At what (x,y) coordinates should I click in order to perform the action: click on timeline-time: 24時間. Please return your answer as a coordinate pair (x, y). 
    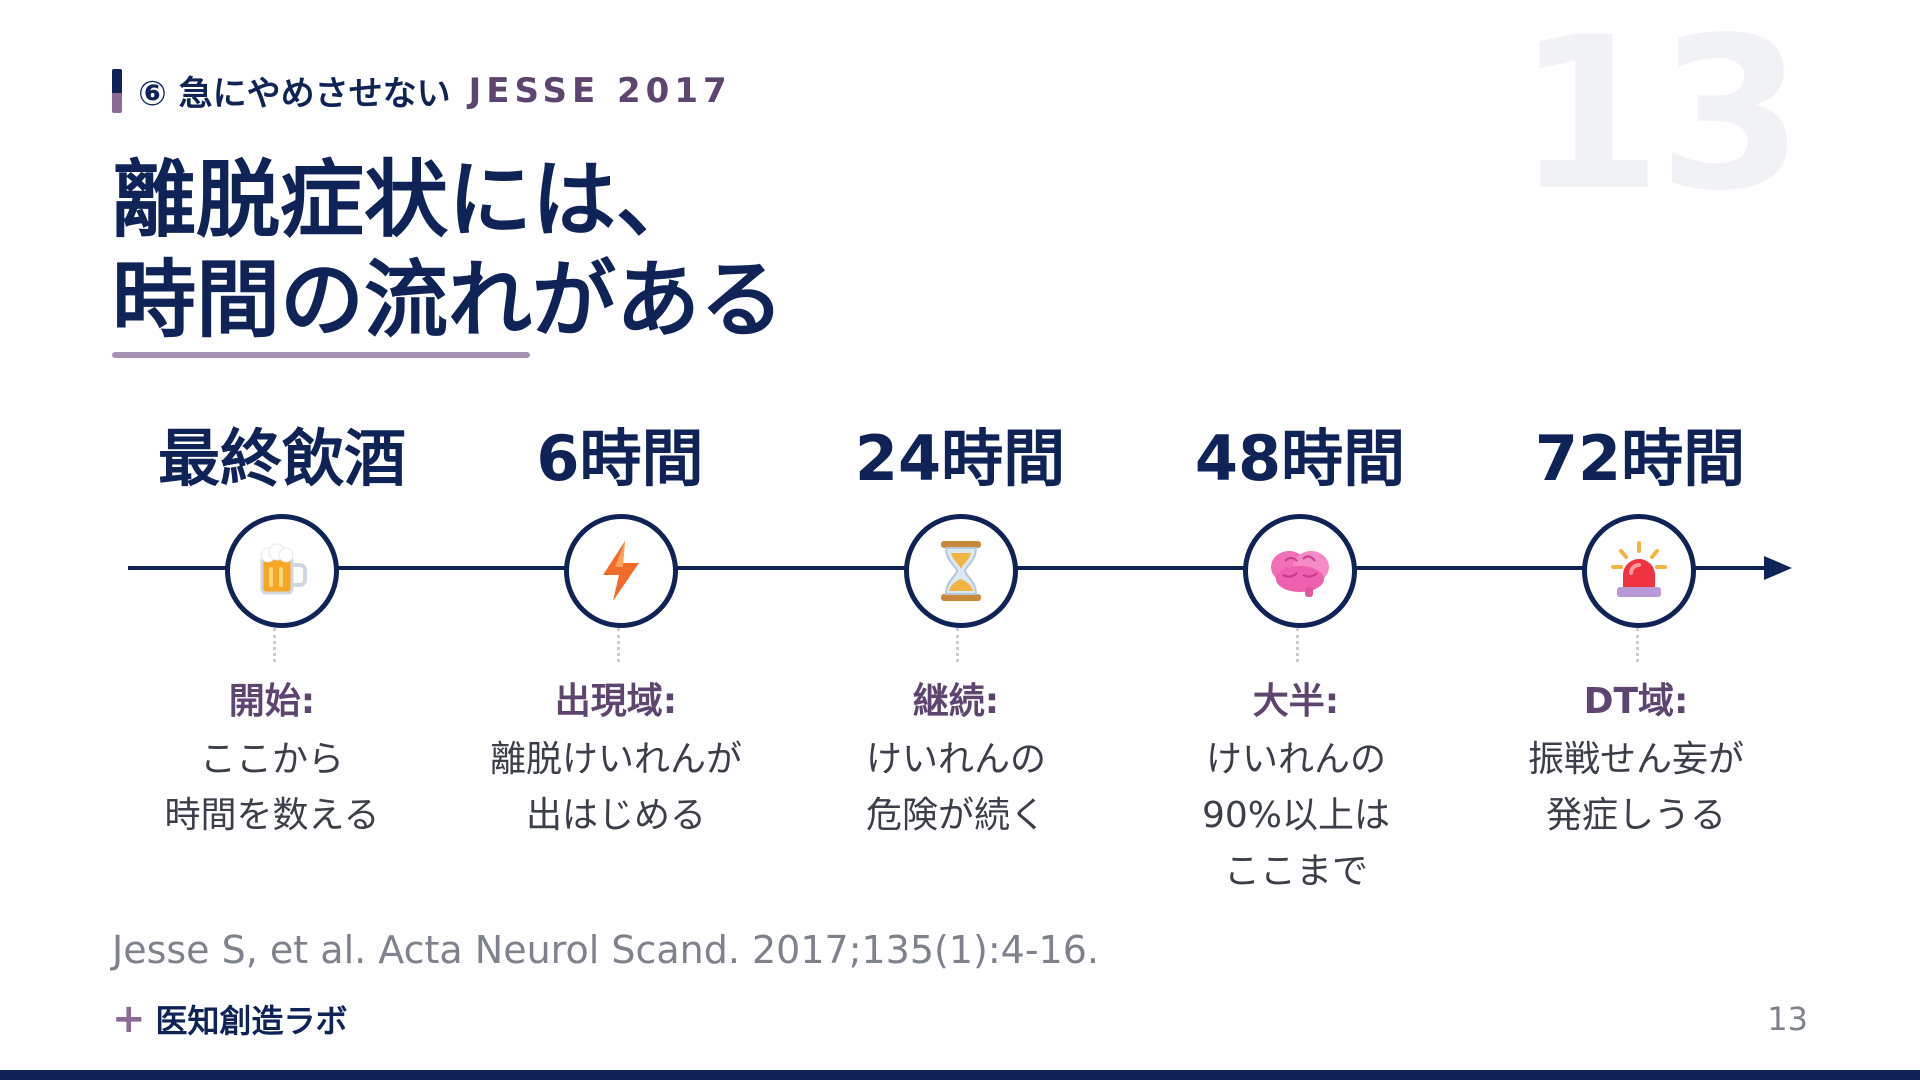
    Looking at the image, I should click on (960, 458).